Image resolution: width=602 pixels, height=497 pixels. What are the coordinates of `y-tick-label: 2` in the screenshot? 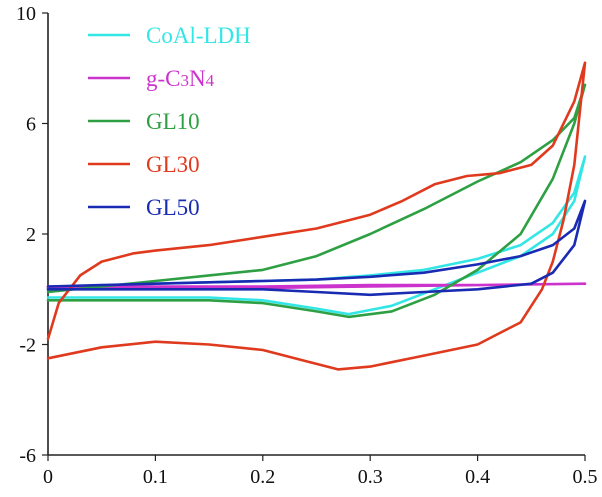 It's located at (31, 235).